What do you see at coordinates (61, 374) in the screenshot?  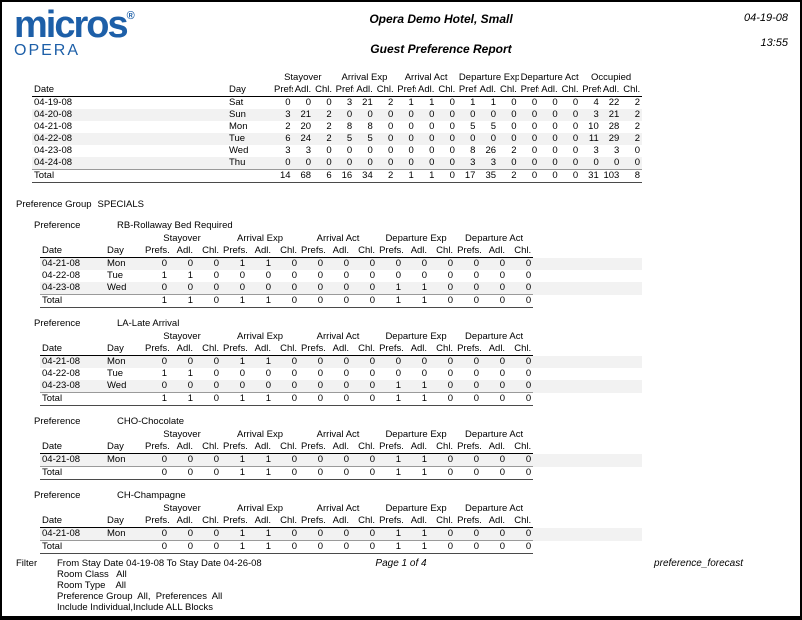 I see `date-cell: 04-22-08` at bounding box center [61, 374].